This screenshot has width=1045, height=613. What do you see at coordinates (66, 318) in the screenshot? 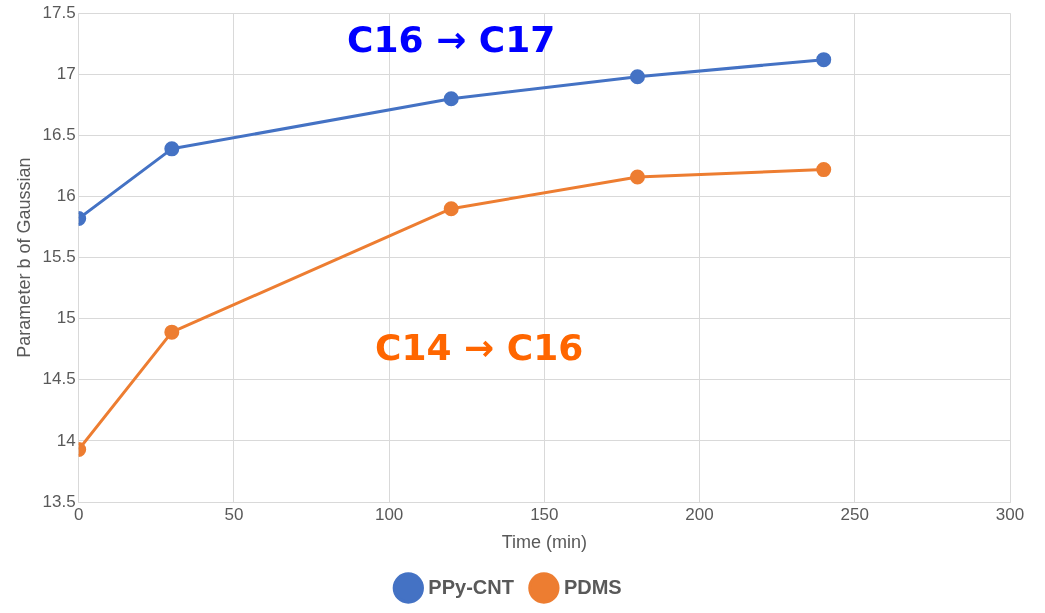
I see `y-tick-label: 15` at bounding box center [66, 318].